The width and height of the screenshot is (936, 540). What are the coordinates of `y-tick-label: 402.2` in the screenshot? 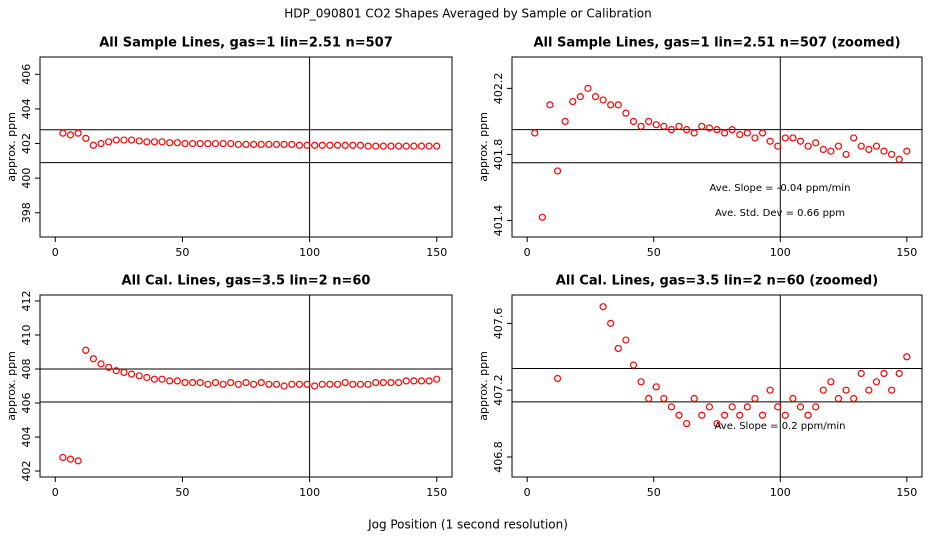 It's located at (498, 89).